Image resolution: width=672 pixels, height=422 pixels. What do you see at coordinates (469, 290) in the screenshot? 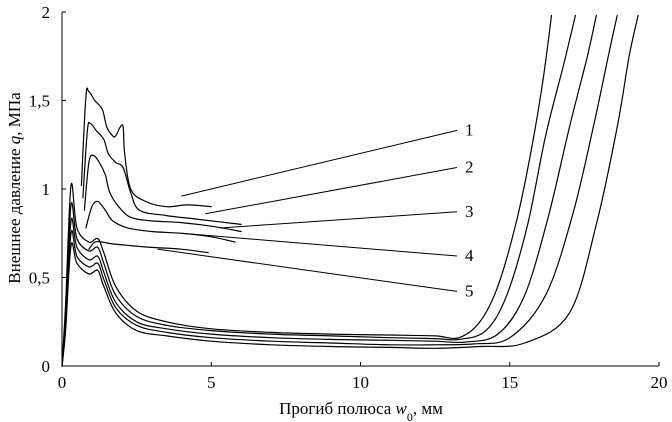
I see `curve-label-5: 5` at bounding box center [469, 290].